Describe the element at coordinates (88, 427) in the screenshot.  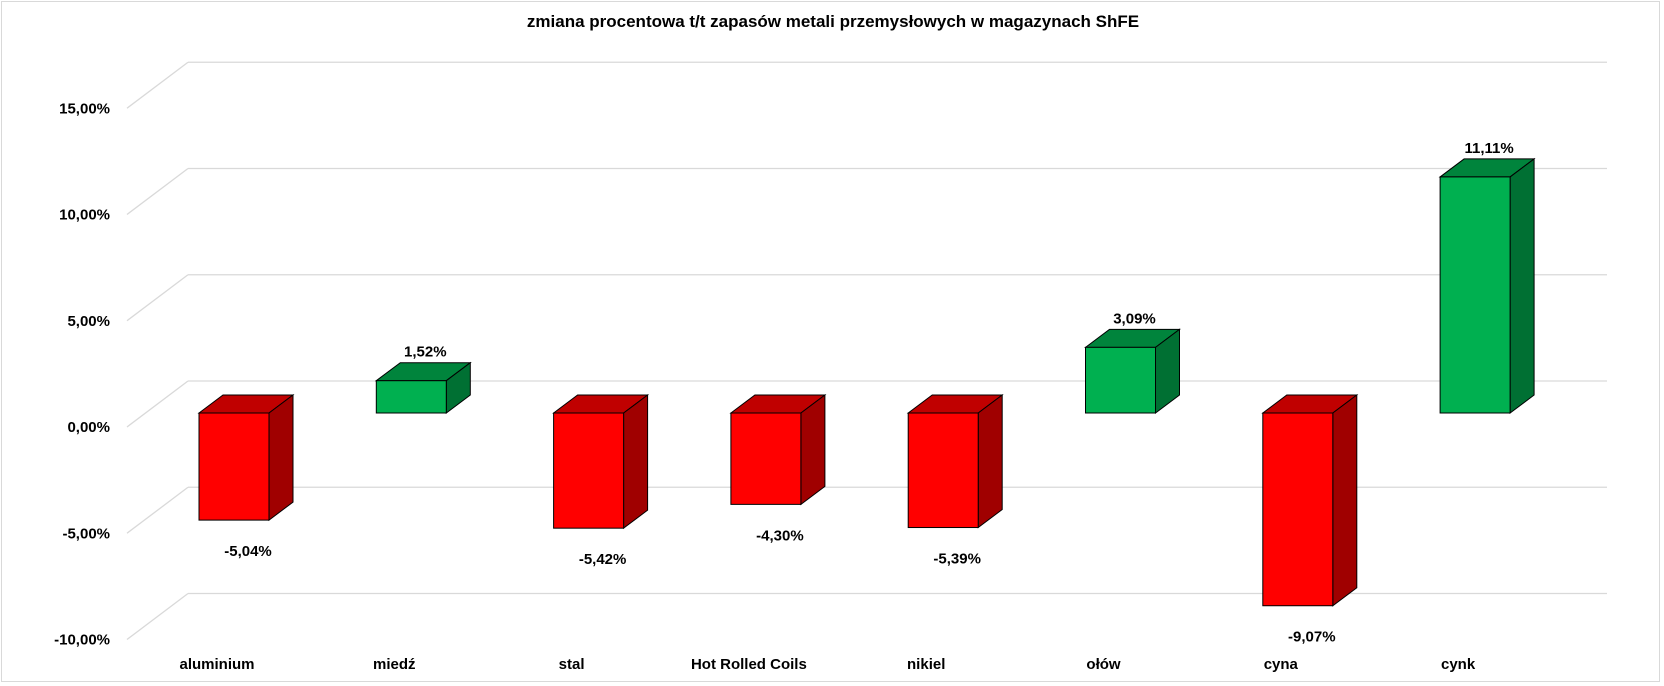
I see `y-tick-label: 0,00%` at that location.